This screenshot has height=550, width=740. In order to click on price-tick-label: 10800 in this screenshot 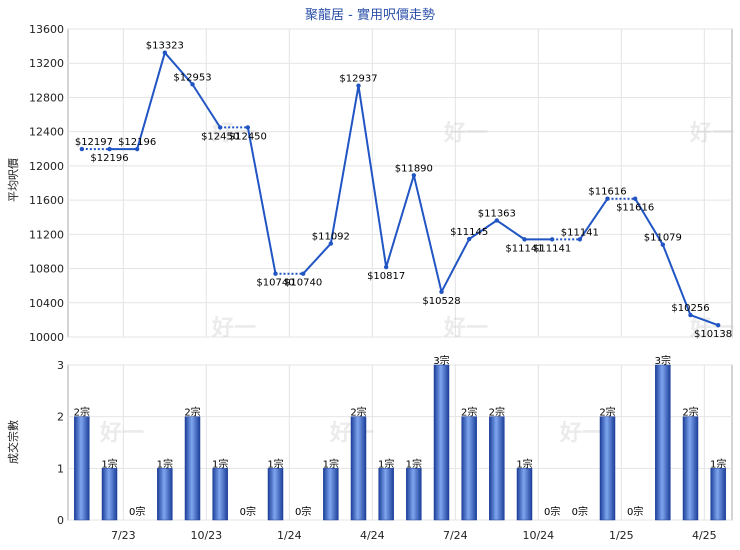, I will do `click(46, 269)`.